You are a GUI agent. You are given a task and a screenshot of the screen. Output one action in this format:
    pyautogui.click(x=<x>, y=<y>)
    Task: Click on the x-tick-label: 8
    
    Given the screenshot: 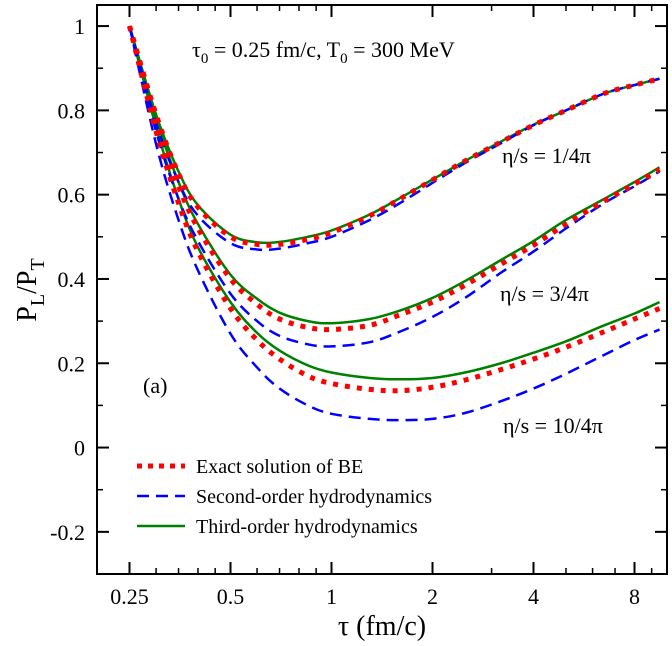 What is the action you would take?
    pyautogui.click(x=634, y=596)
    